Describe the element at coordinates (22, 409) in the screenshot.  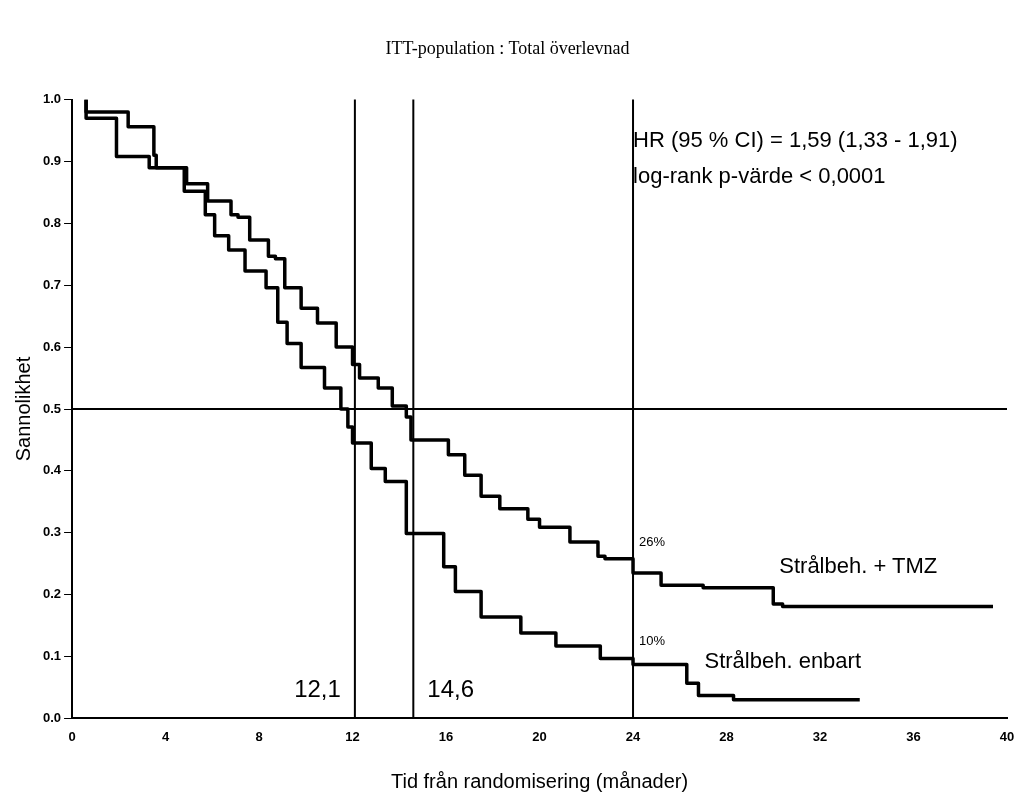
I see `y-axis-title: Sannolikhet` at that location.